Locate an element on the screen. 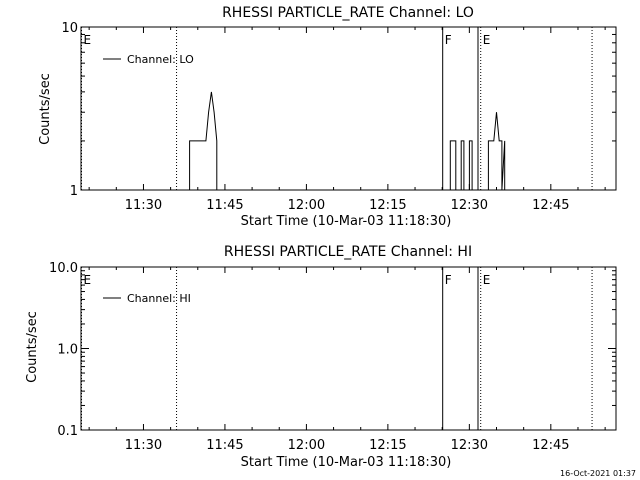 The image size is (640, 480). legend-label: Channel: HI is located at coordinates (159, 298).